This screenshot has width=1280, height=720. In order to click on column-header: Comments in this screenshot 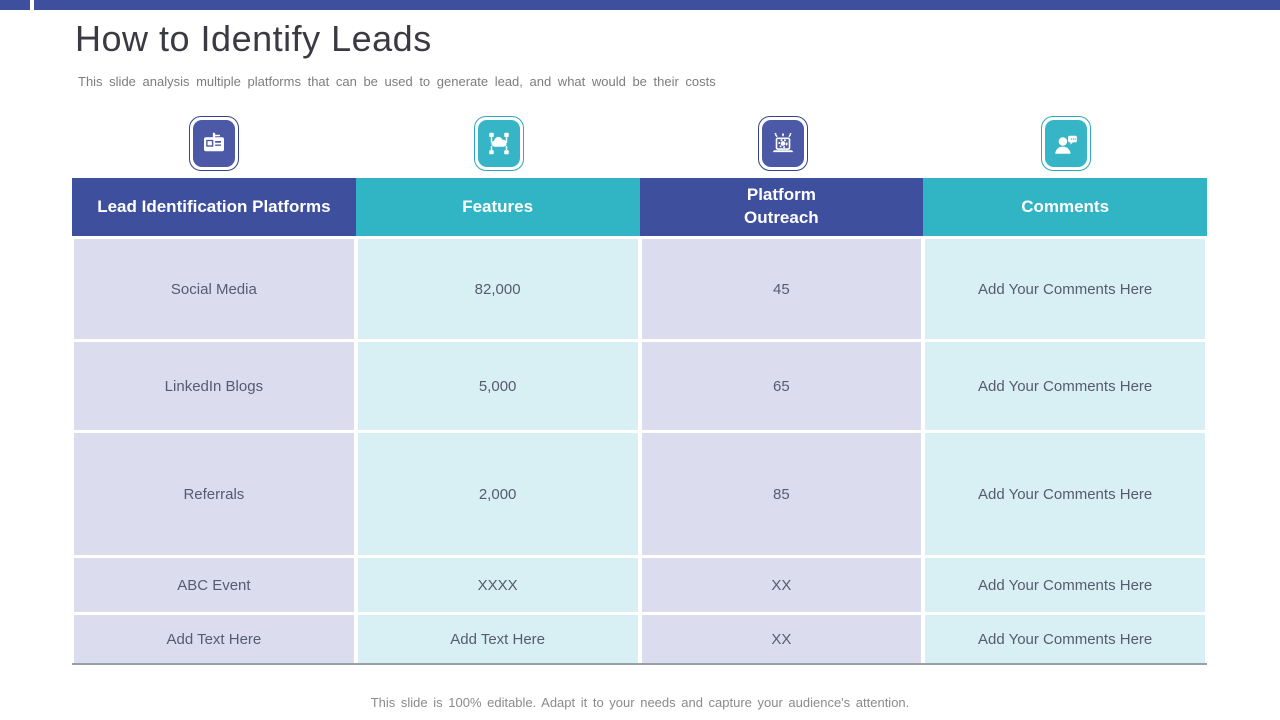, I will do `click(1065, 207)`.